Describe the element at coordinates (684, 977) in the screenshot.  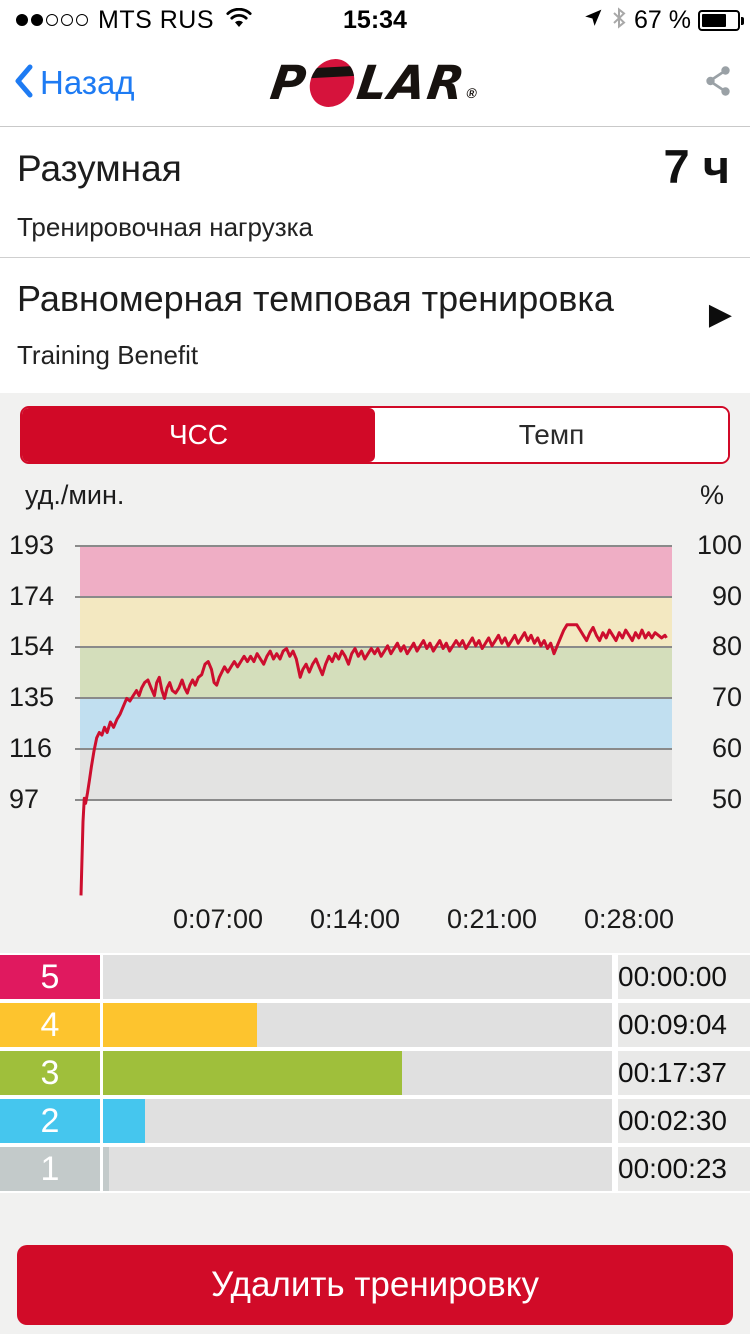
I see `zone-time-value: 00:00:00` at that location.